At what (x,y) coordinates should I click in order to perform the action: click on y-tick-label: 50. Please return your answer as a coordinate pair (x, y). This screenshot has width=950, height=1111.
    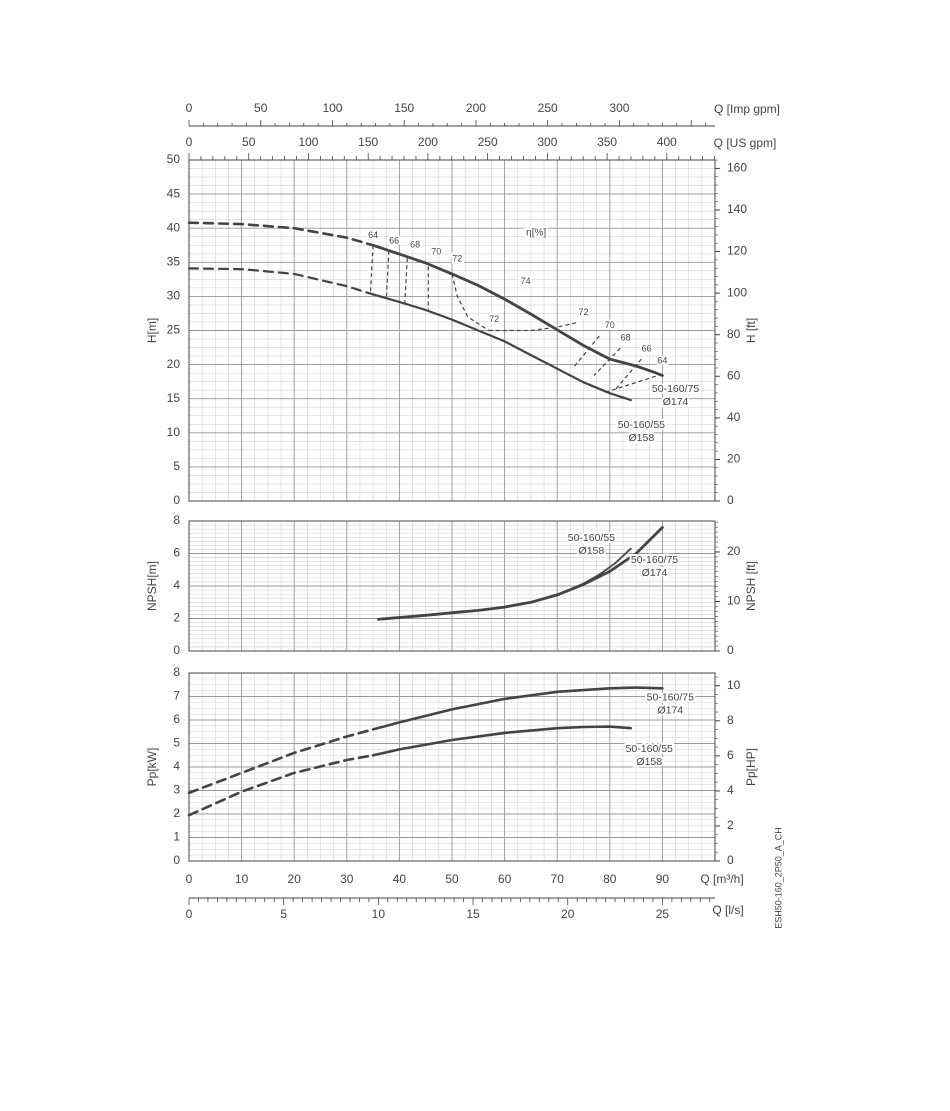
    Looking at the image, I should click on (174, 159).